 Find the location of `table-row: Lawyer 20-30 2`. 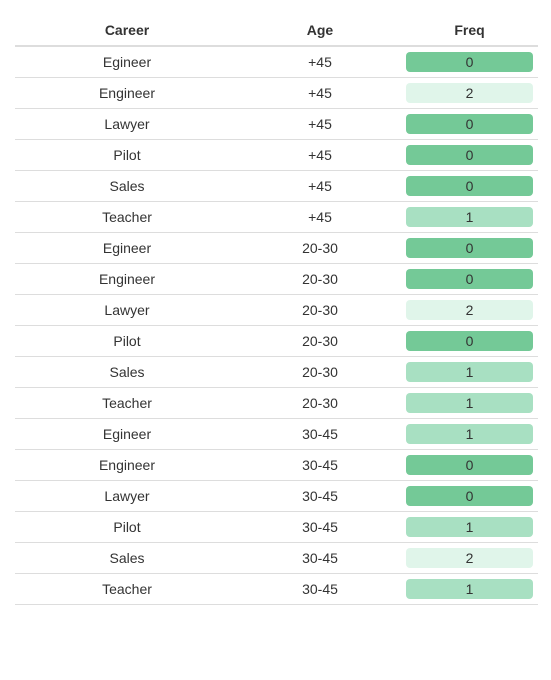

table-row: Lawyer 20-30 2 is located at coordinates (276, 310).